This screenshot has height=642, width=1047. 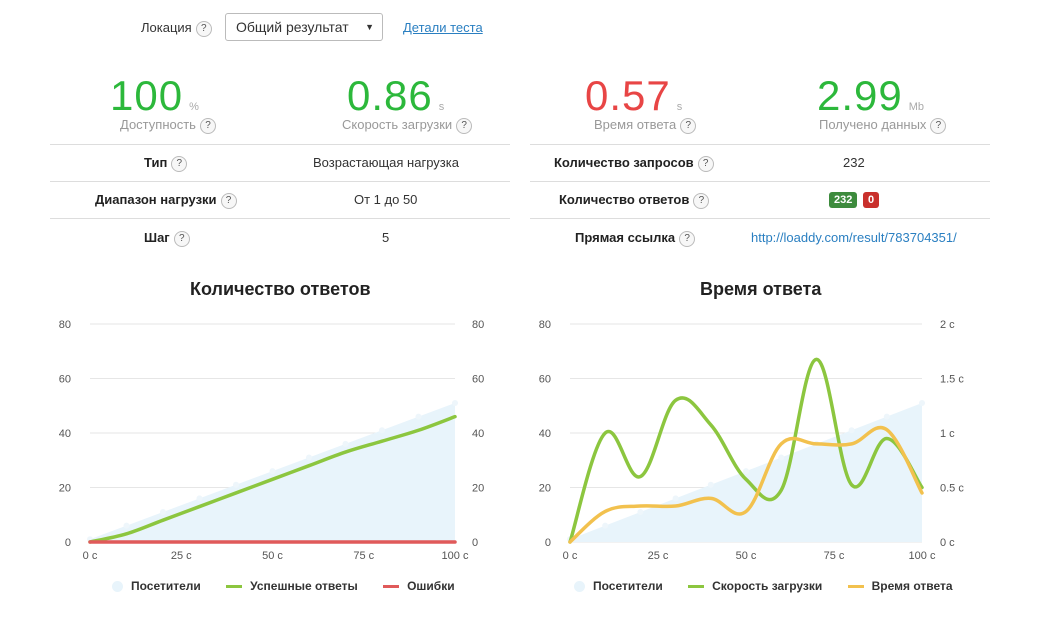 I want to click on table-row-responses-key: Количество ответов?, so click(x=634, y=200).